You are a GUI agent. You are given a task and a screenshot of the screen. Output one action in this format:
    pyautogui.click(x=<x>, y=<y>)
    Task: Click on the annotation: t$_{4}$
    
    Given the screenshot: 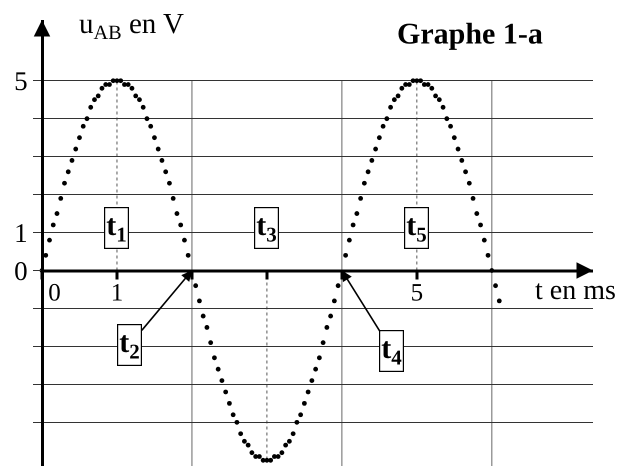 What is the action you would take?
    pyautogui.click(x=391, y=351)
    